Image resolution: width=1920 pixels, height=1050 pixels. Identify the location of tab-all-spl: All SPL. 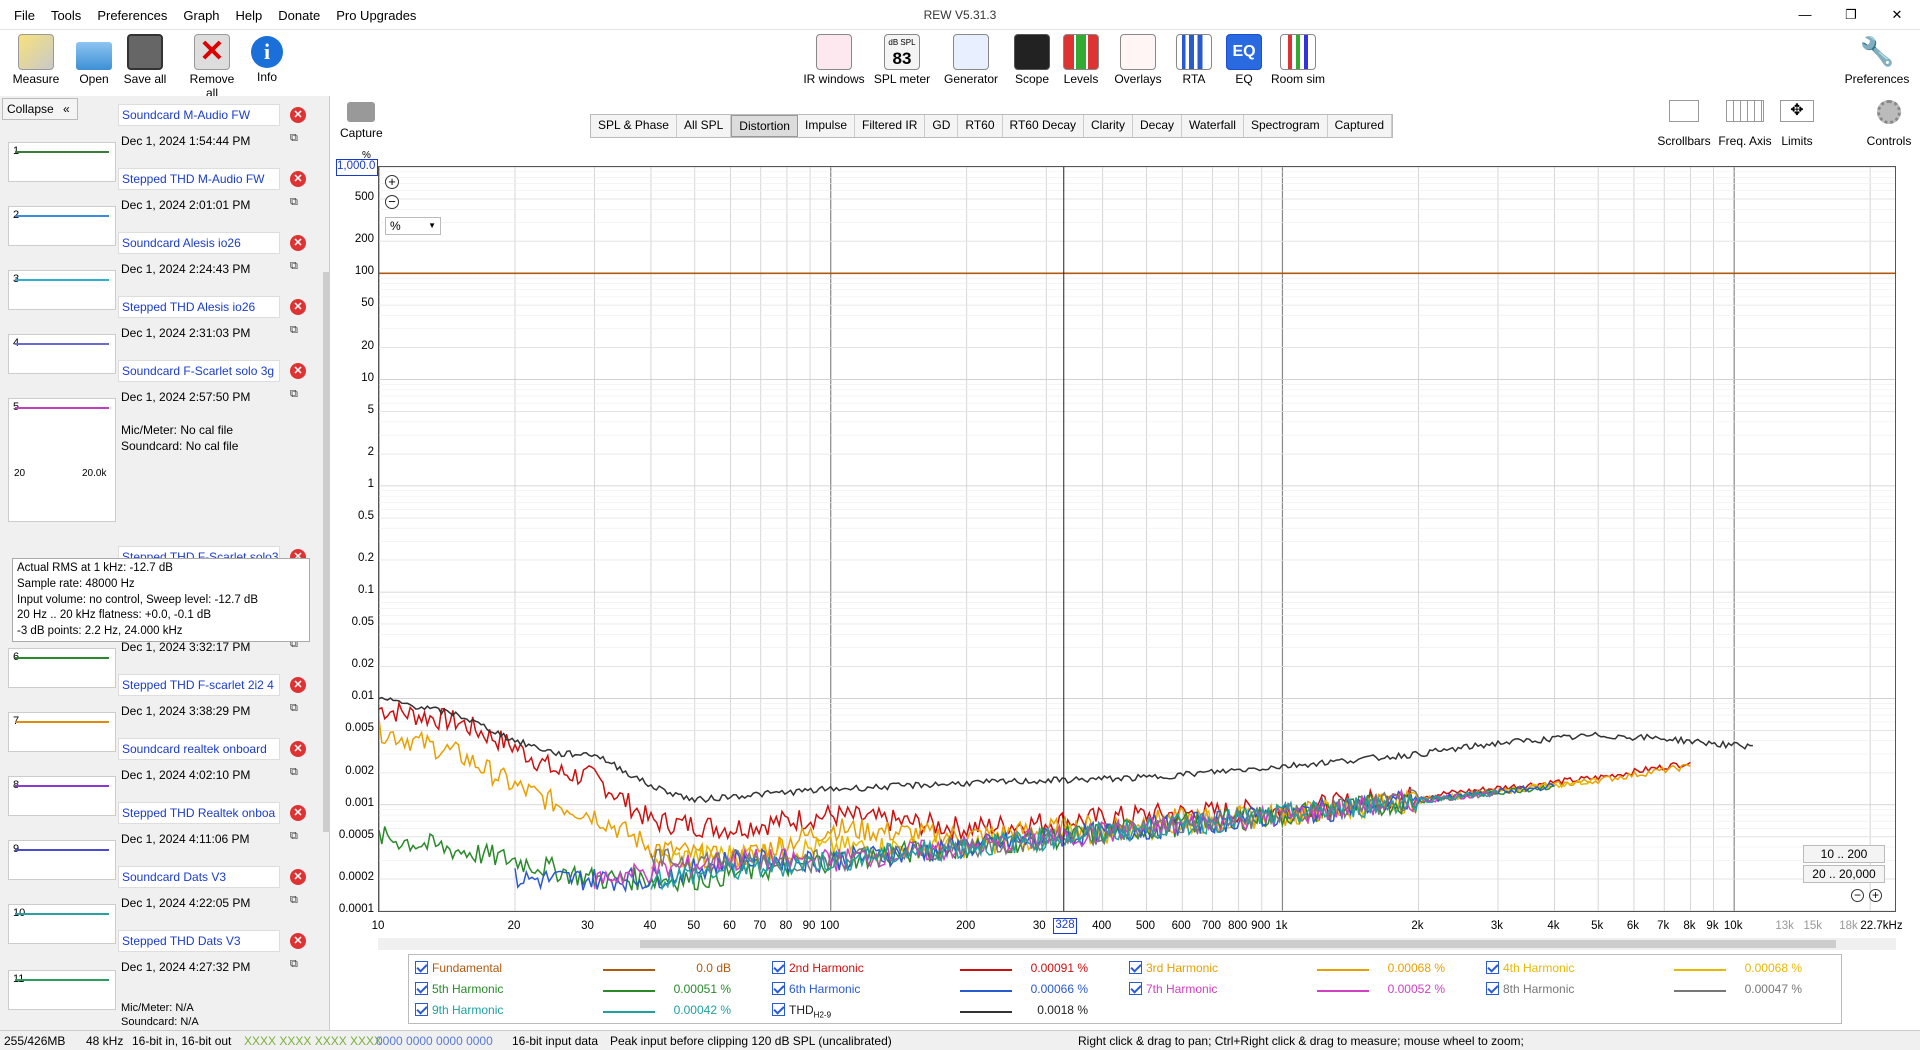
(704, 126).